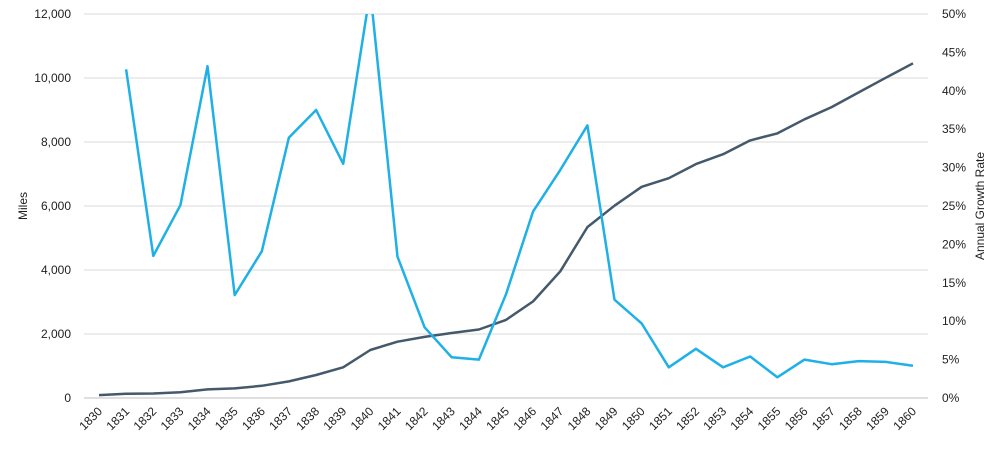 The height and width of the screenshot is (451, 1000). Describe the element at coordinates (877, 418) in the screenshot. I see `x-tick-label: 1859` at that location.